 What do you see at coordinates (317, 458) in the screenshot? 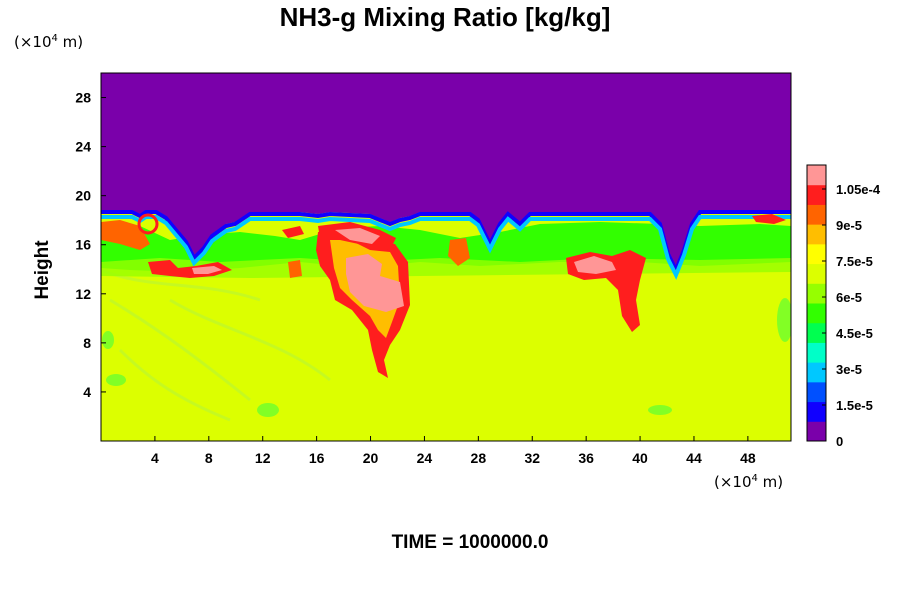
I see `x-tick-label: 16` at bounding box center [317, 458].